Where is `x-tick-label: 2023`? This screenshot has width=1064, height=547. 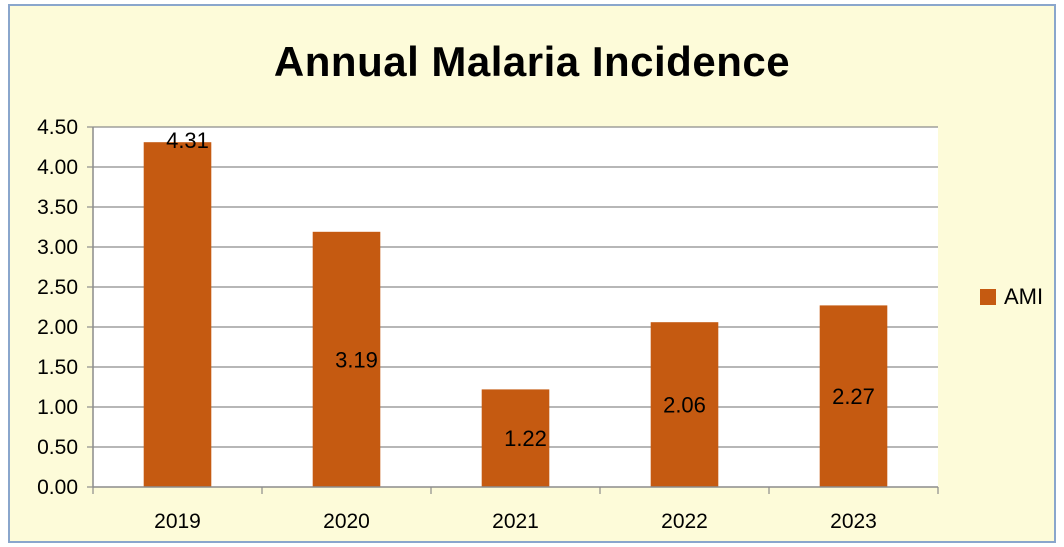 x-tick-label: 2023 is located at coordinates (853, 521).